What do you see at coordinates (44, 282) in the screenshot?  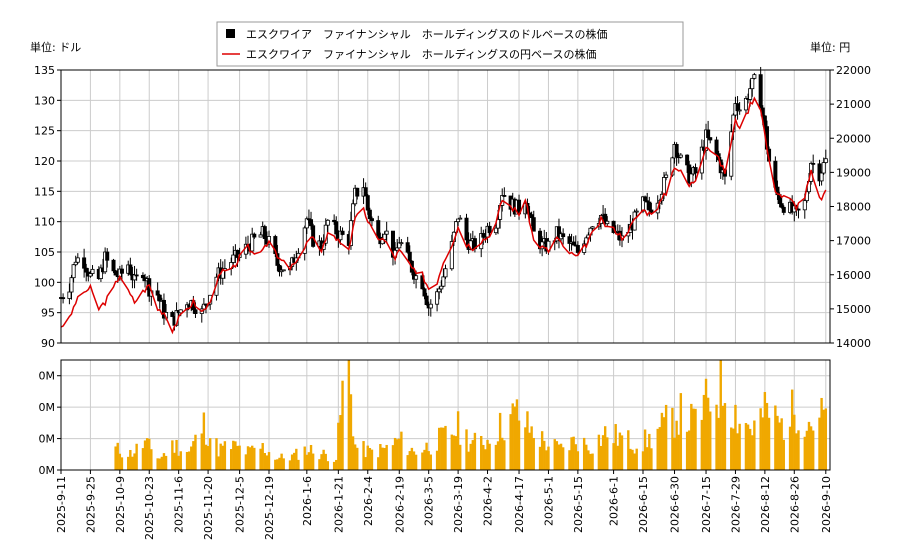 I see `left-tick-label: 100` at bounding box center [44, 282].